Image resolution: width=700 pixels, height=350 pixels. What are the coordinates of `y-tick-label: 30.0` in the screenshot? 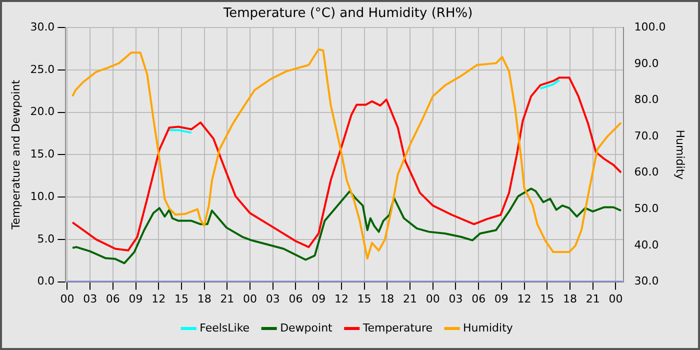 It's located at (42, 27).